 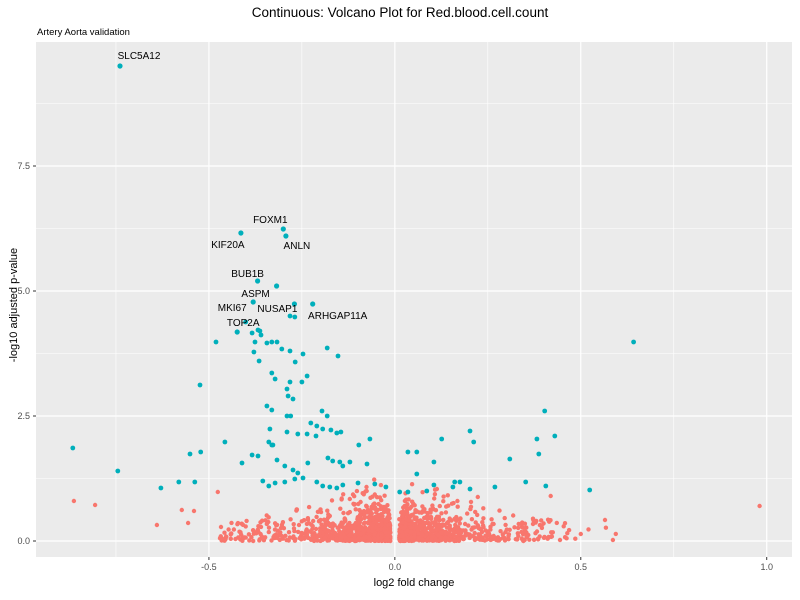 I want to click on y-tick-label: 5.0, so click(x=23, y=291).